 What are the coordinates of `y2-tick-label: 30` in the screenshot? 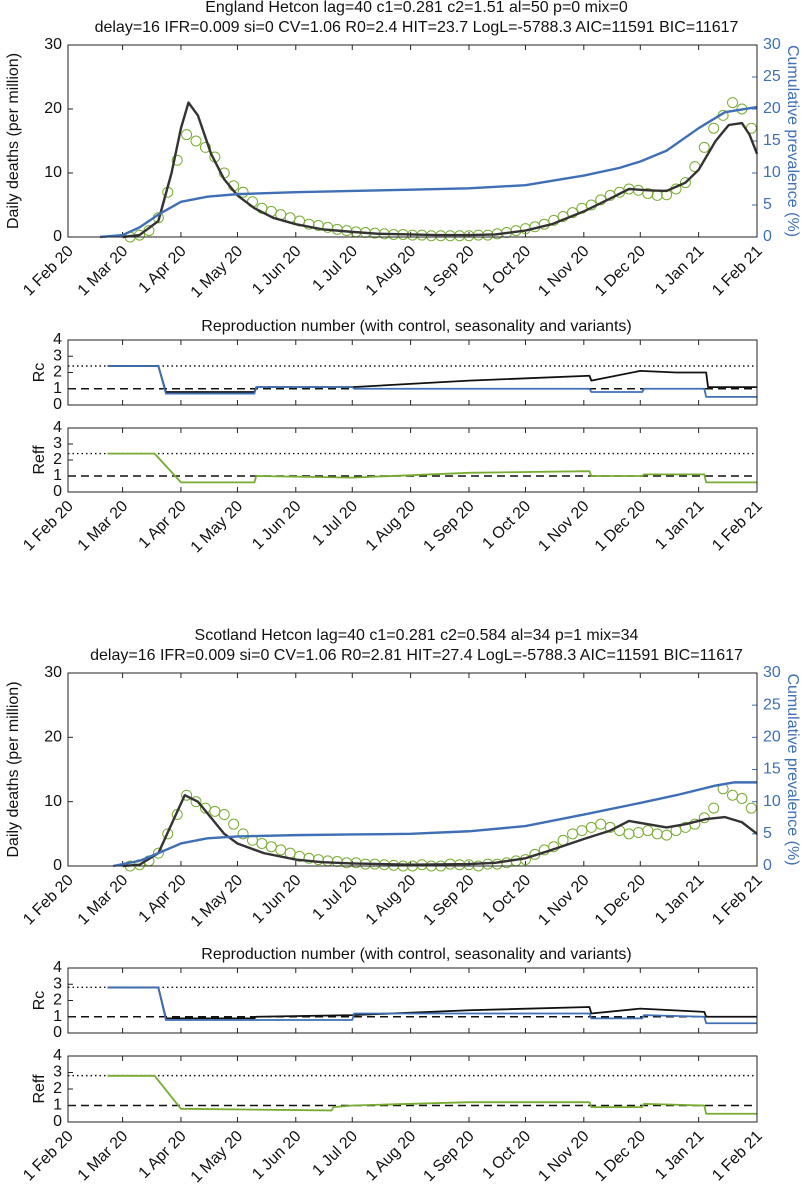 It's located at (772, 672).